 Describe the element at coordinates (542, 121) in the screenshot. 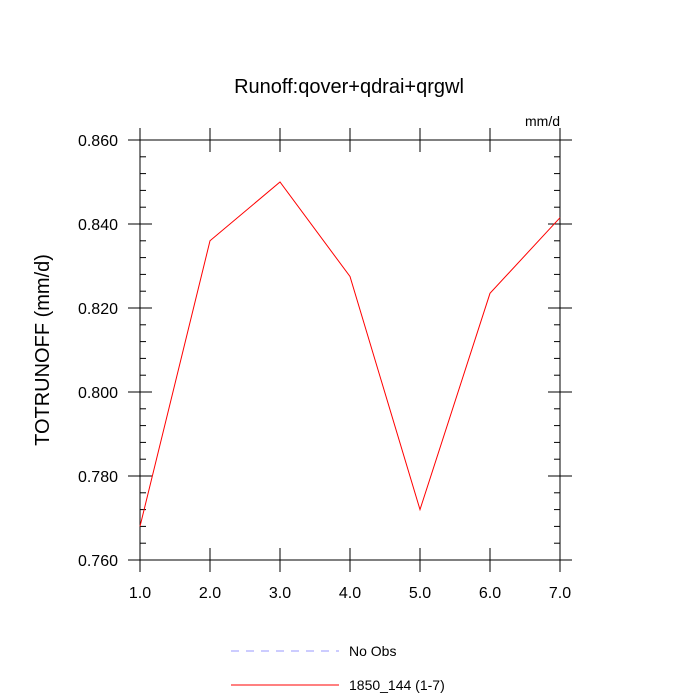

I see `units-label: mm/d` at that location.